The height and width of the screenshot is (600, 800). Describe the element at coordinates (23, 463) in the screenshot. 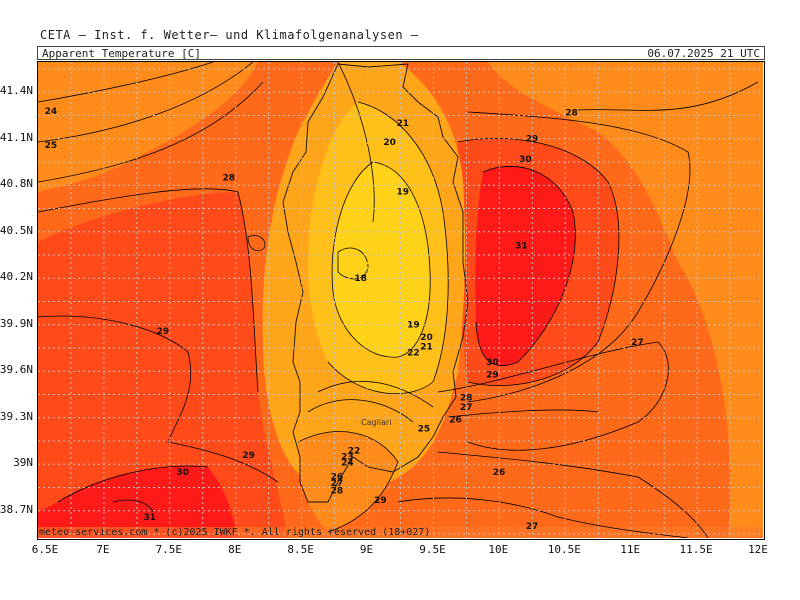

I see `lat-tick-label: 39N` at that location.